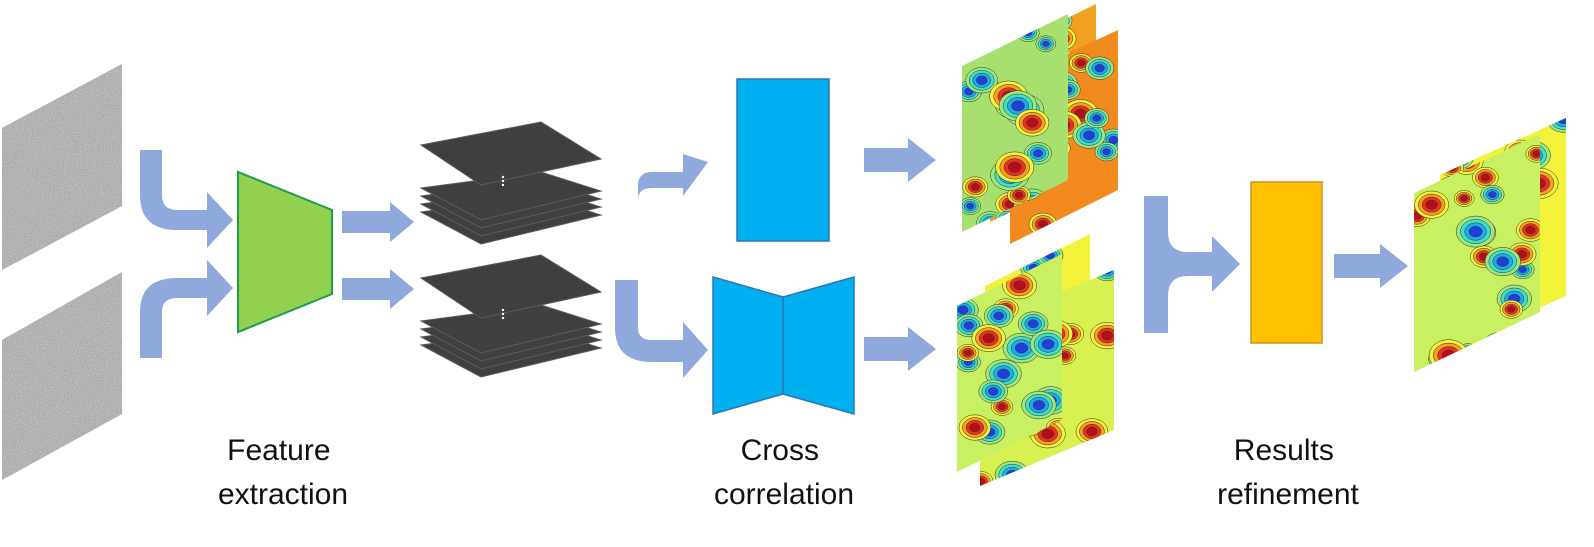  I want to click on refinement-module-rect, so click(1286, 262).